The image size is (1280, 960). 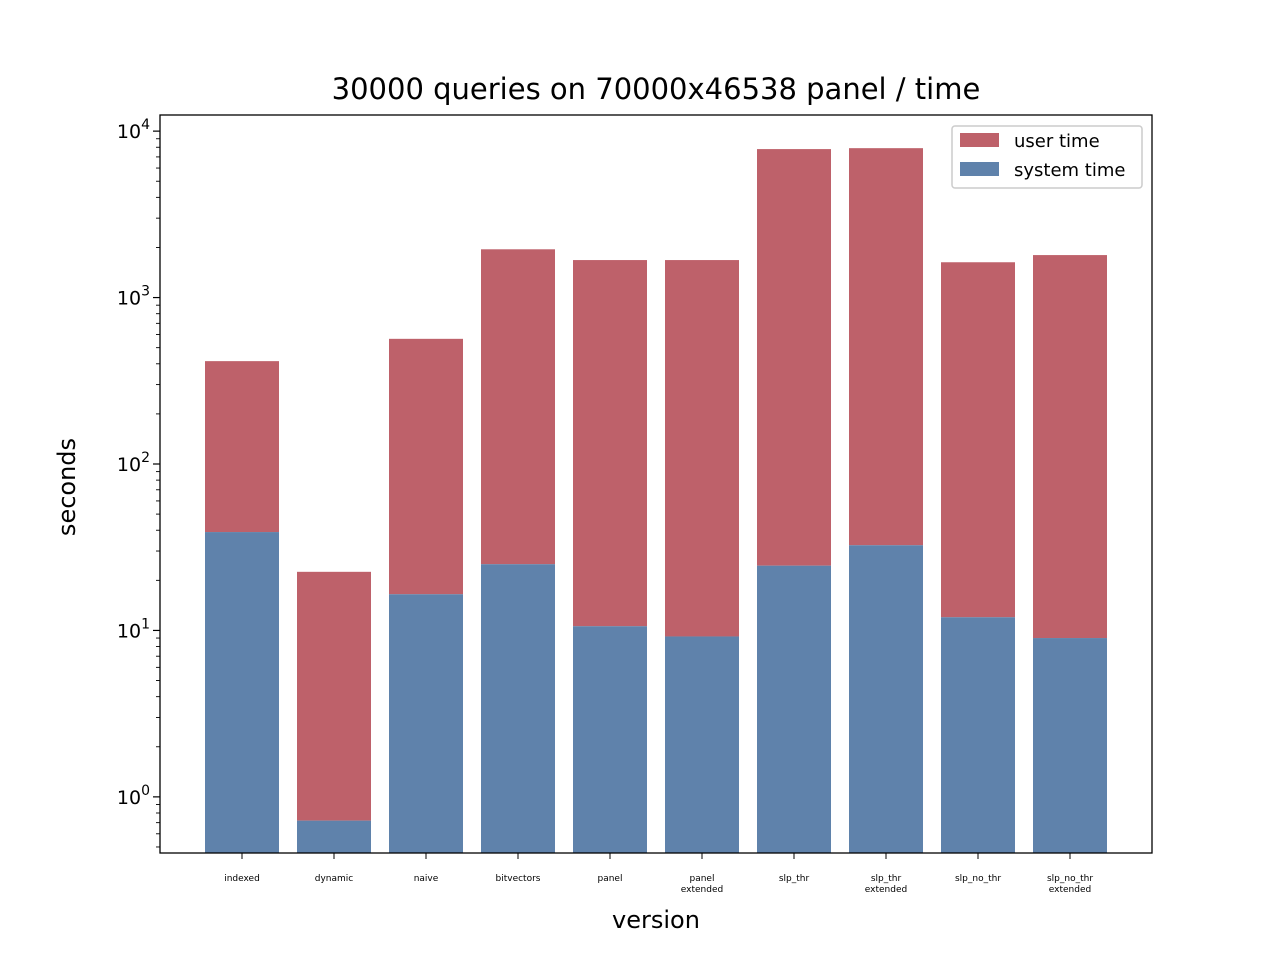 I want to click on y-tick-label-0: 10⁰, so click(x=133, y=796).